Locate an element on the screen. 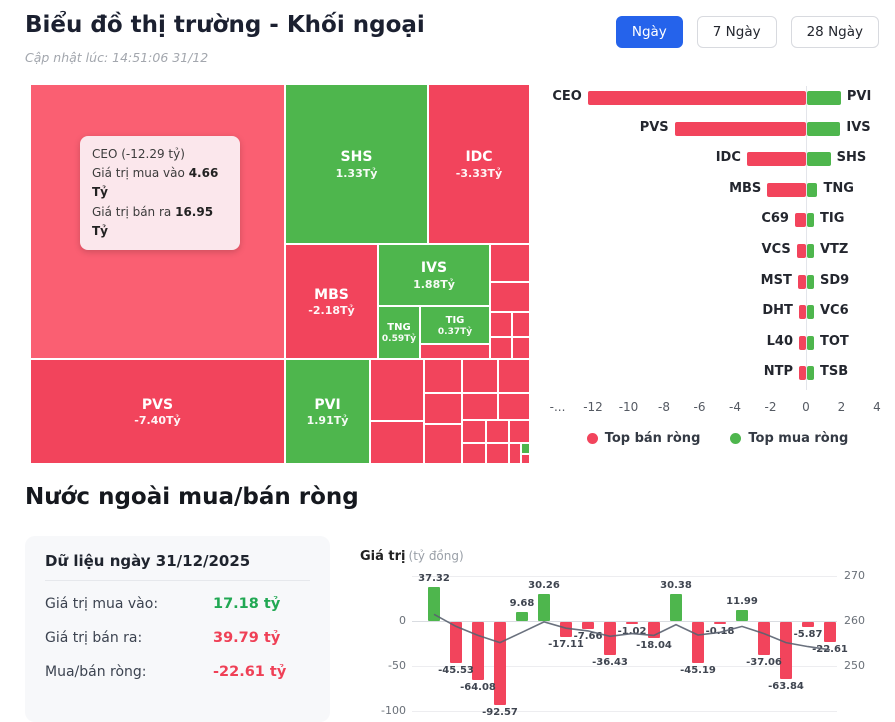  treemap-cell-ivs: IVS 1.88Tỷ is located at coordinates (434, 275).